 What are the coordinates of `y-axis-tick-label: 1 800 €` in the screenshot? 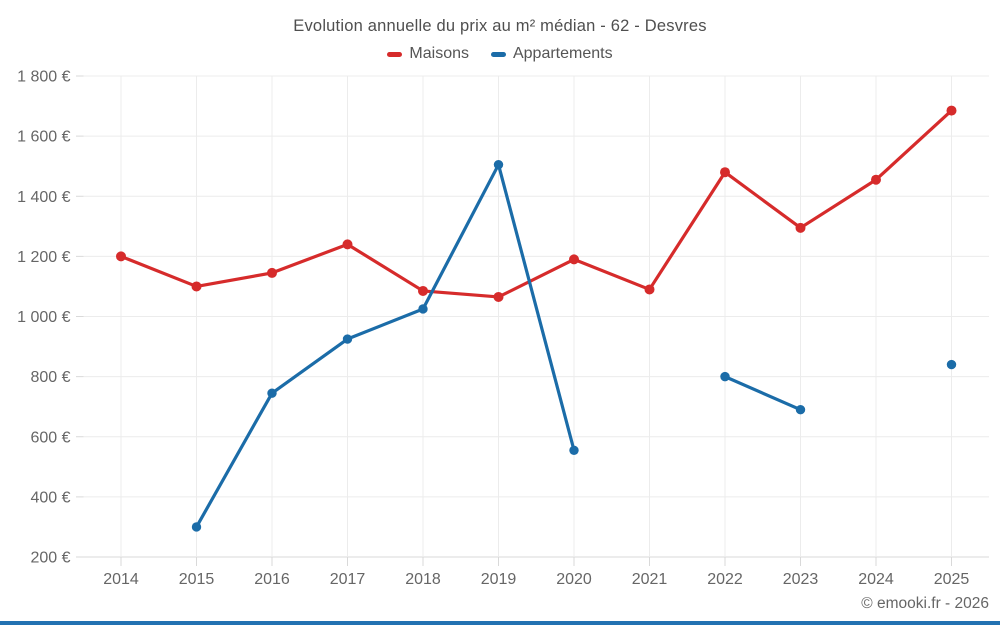 It's located at (43, 78).